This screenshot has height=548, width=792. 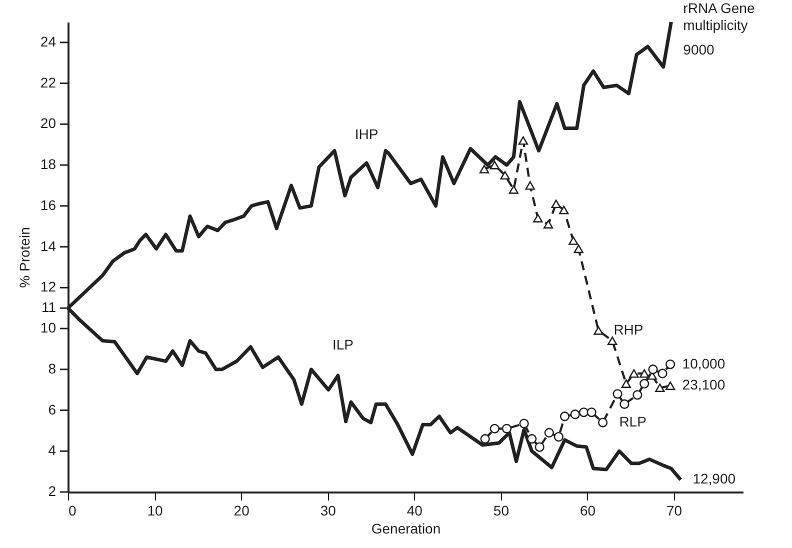 What do you see at coordinates (48, 328) in the screenshot?
I see `y-tick-label: 10` at bounding box center [48, 328].